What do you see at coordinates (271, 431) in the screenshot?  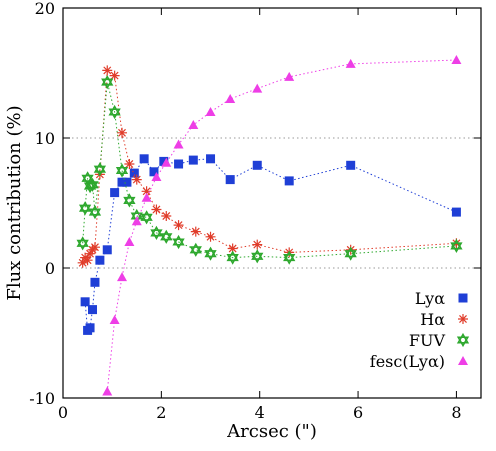 I see `x-axis-label: Arcsec (")` at bounding box center [271, 431].